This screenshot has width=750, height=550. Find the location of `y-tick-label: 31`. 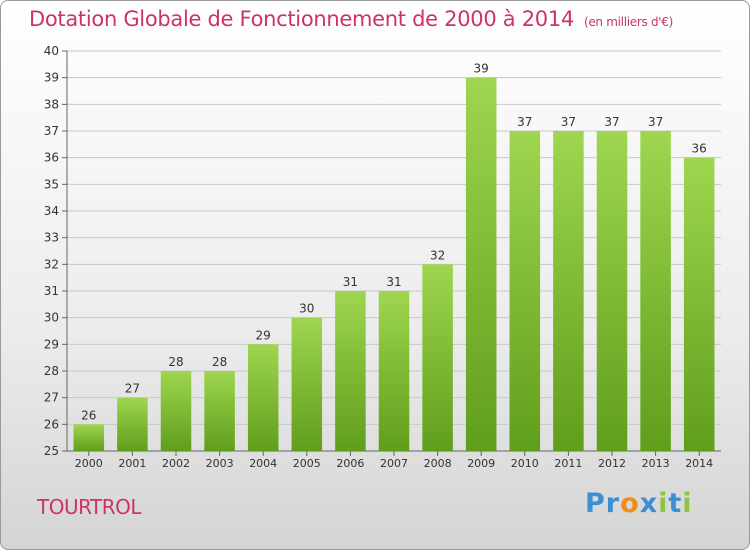

y-tick-label: 31 is located at coordinates (51, 291).